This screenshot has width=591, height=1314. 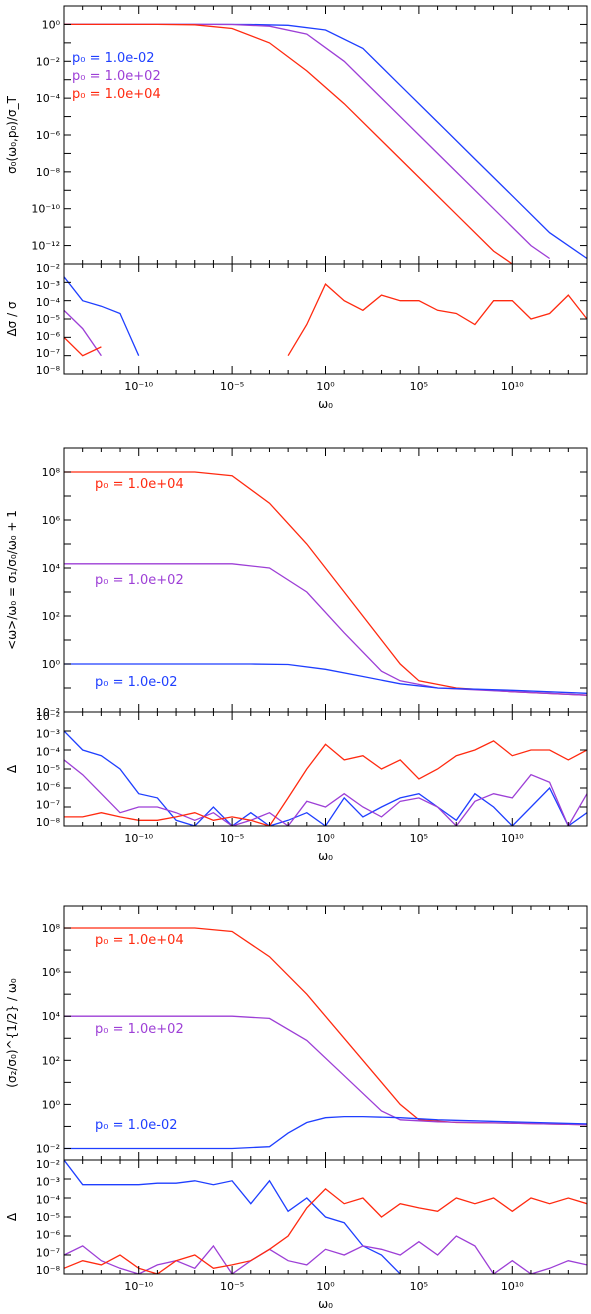 What do you see at coordinates (45, 209) in the screenshot?
I see `y-tick-label: 10⁻¹⁰` at bounding box center [45, 209].